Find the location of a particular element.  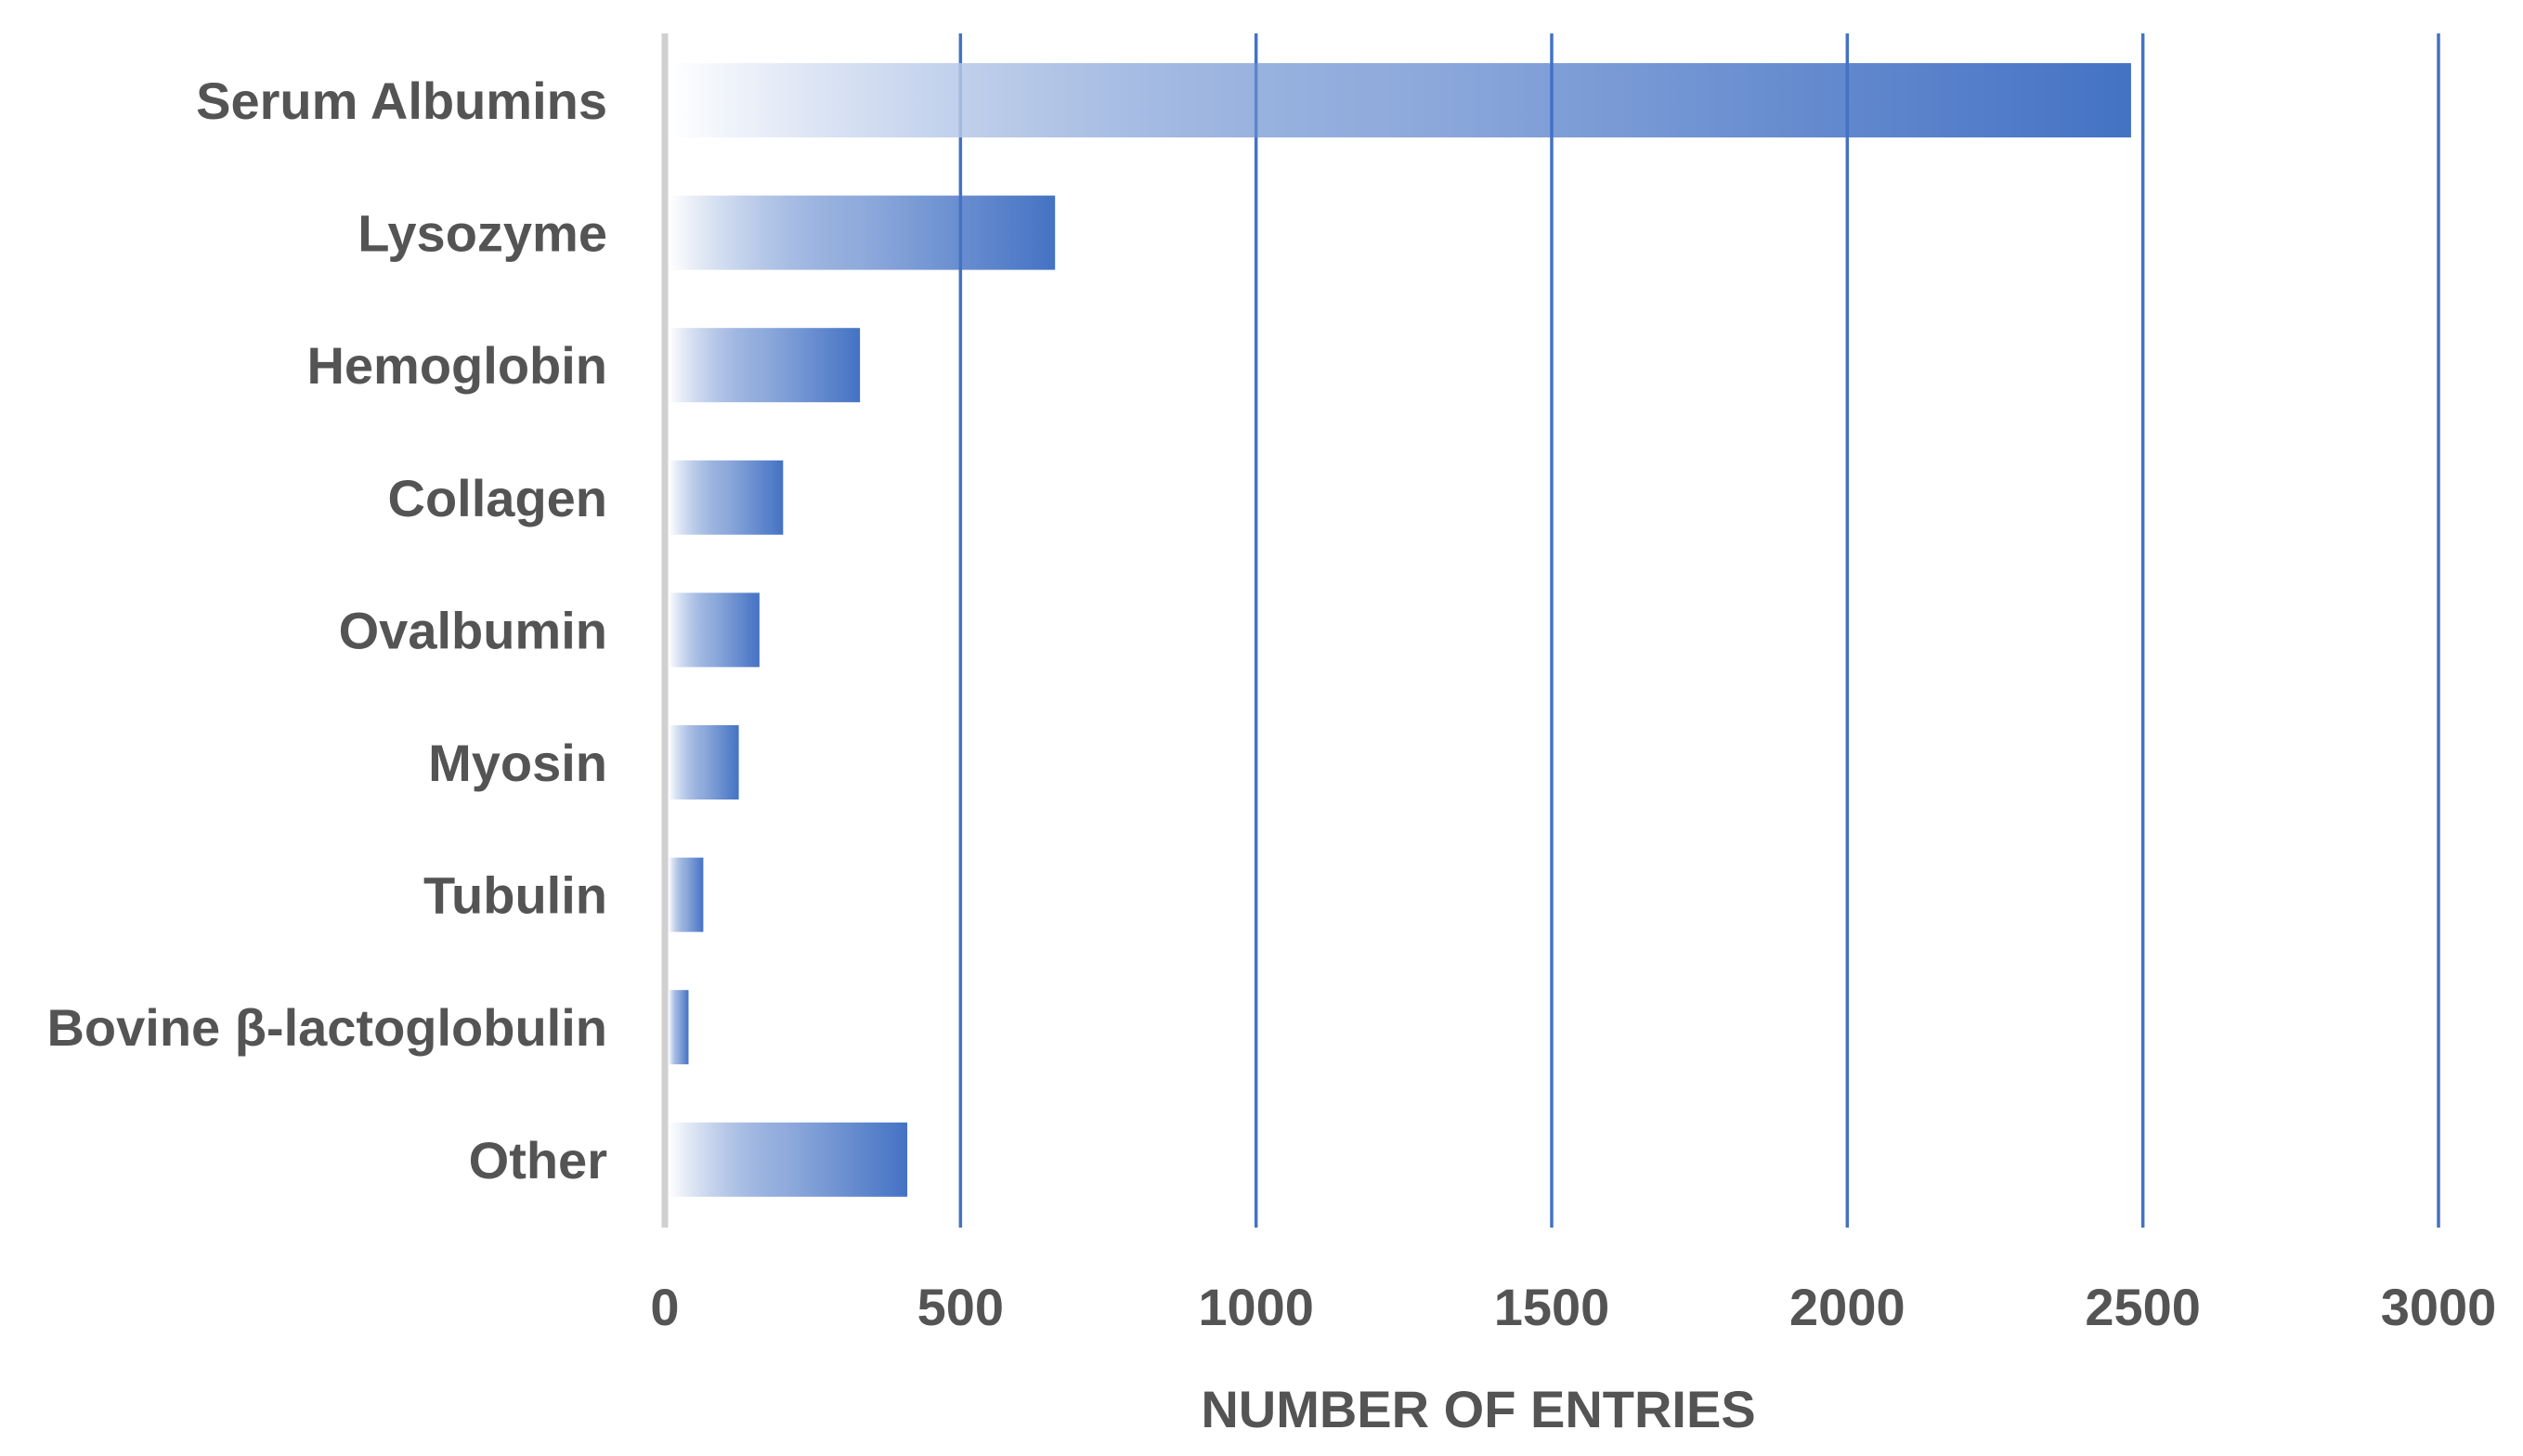

x-tick-label-1000: 1000 is located at coordinates (1256, 1307).